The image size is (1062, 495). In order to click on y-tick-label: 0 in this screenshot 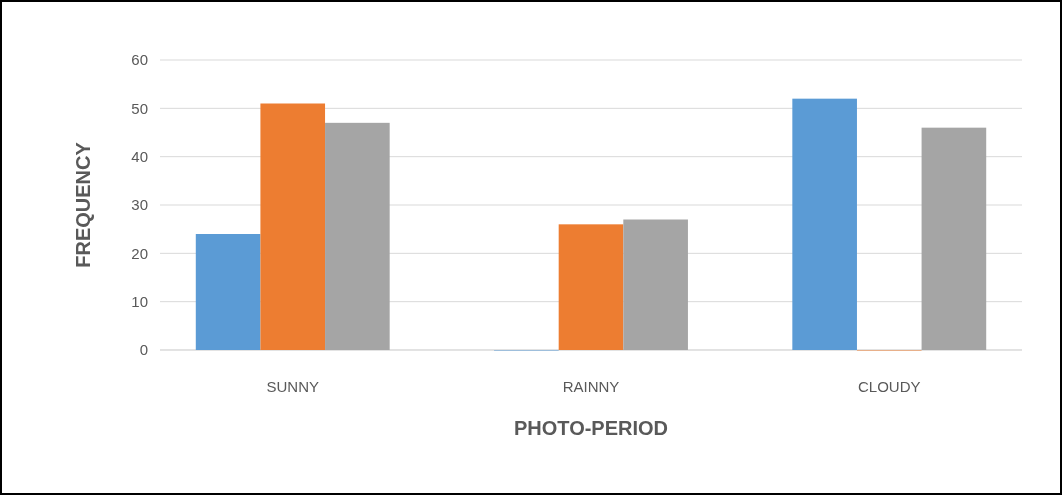, I will do `click(143, 350)`.